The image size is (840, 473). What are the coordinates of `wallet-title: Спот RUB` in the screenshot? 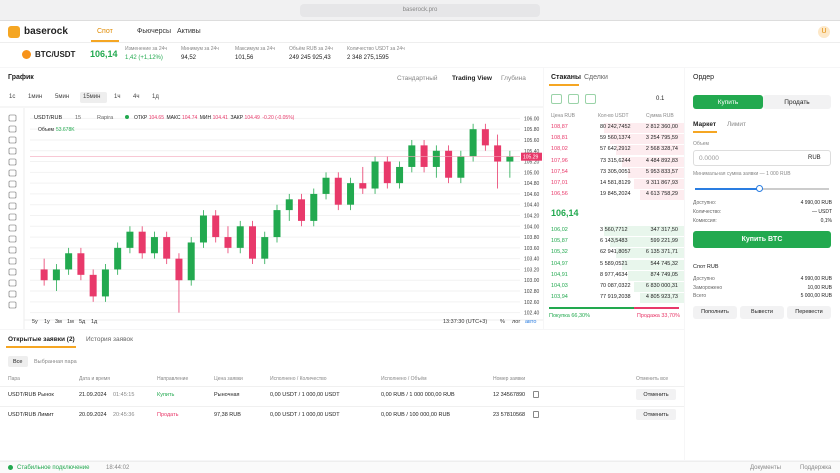 It's located at (706, 267).